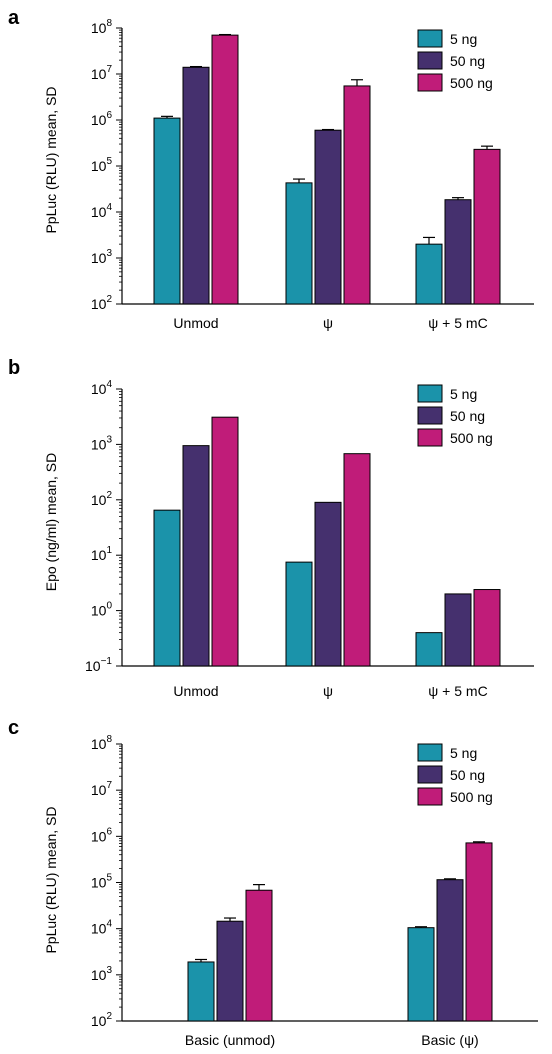 The width and height of the screenshot is (552, 1054). Describe the element at coordinates (230, 1040) in the screenshot. I see `category-label: Basic (unmod)` at that location.